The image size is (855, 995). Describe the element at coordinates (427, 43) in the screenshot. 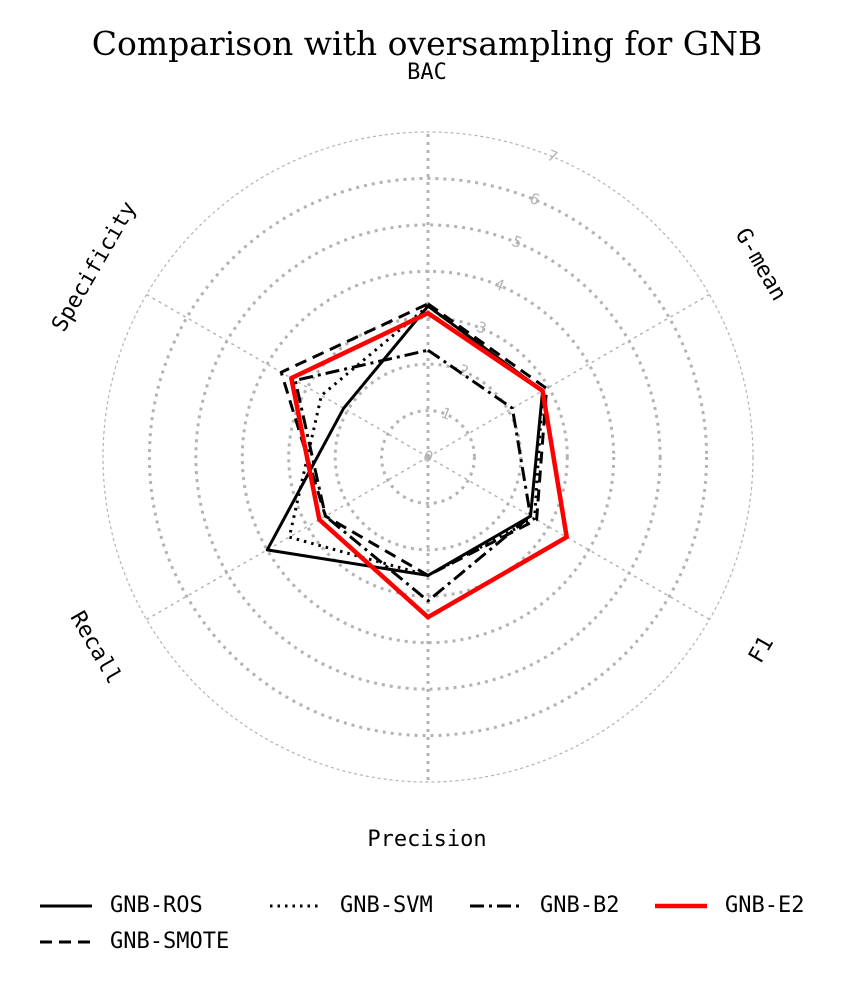

I see `chart-title: Comparison with oversampling for GNB` at that location.